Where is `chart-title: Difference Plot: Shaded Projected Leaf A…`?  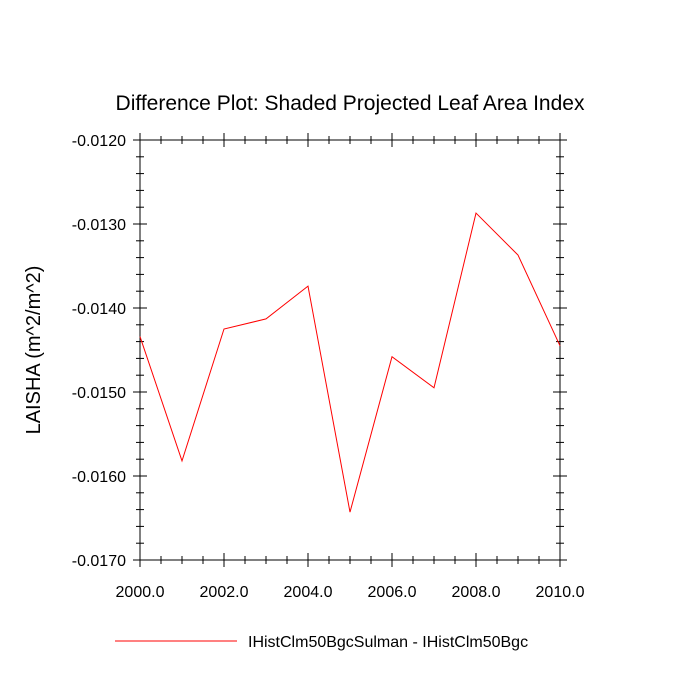
chart-title: Difference Plot: Shaded Projected Leaf A… is located at coordinates (350, 103).